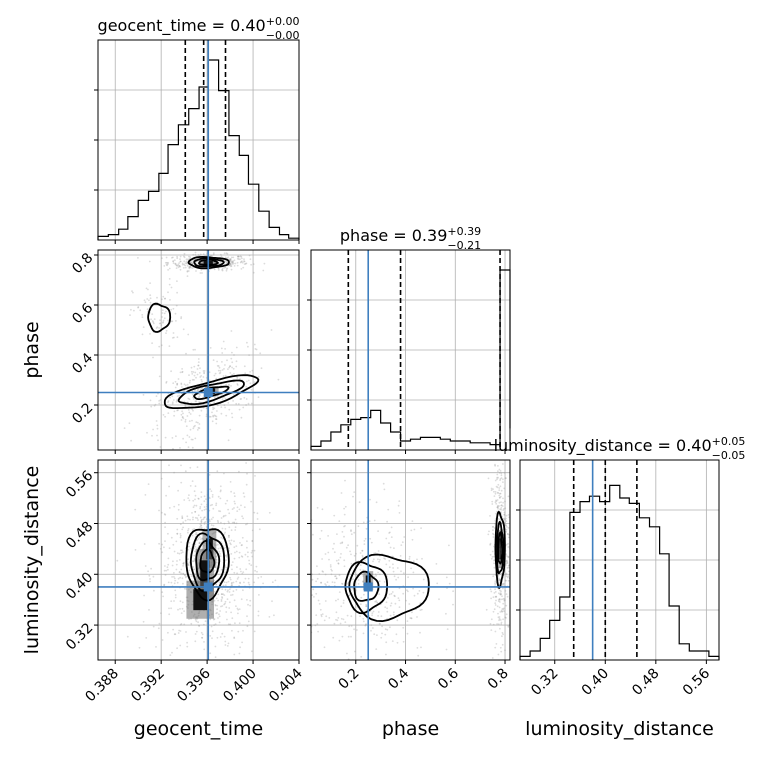 Image resolution: width=760 pixels, height=760 pixels. Describe the element at coordinates (194, 685) in the screenshot. I see `x-tick-label: 0.396` at that location.